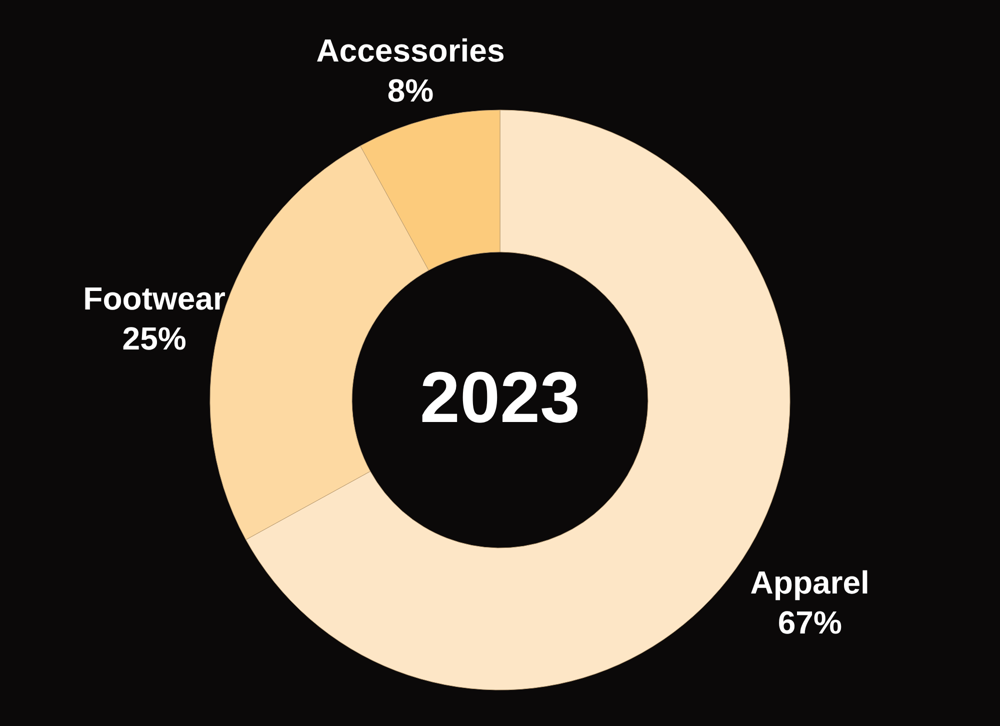 This screenshot has height=726, width=1000. I want to click on slice-label: Apparel, so click(810, 582).